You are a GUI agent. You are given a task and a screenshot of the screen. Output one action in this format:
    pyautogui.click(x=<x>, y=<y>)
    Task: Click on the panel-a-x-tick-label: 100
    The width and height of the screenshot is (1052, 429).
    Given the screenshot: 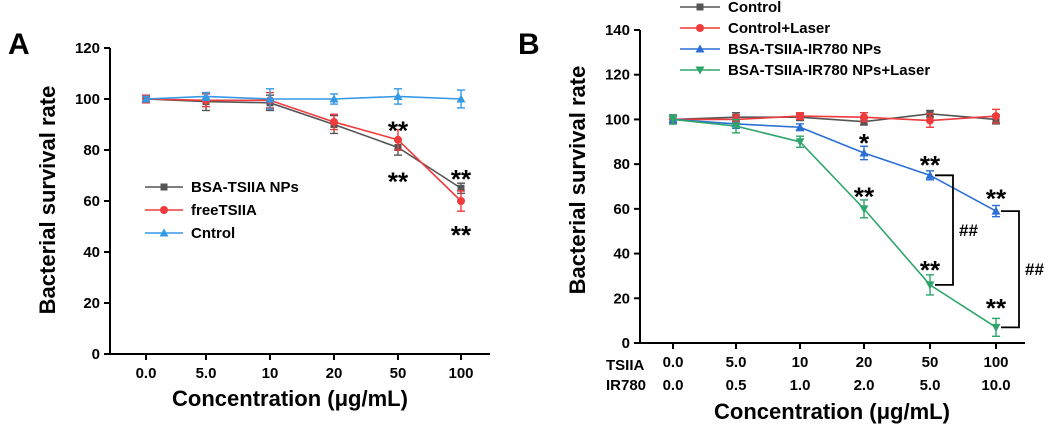 What is the action you would take?
    pyautogui.click(x=460, y=373)
    